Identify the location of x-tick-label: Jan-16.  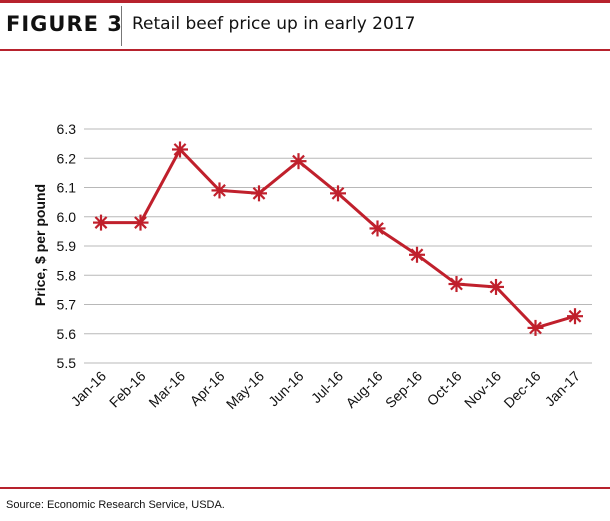
(89, 389).